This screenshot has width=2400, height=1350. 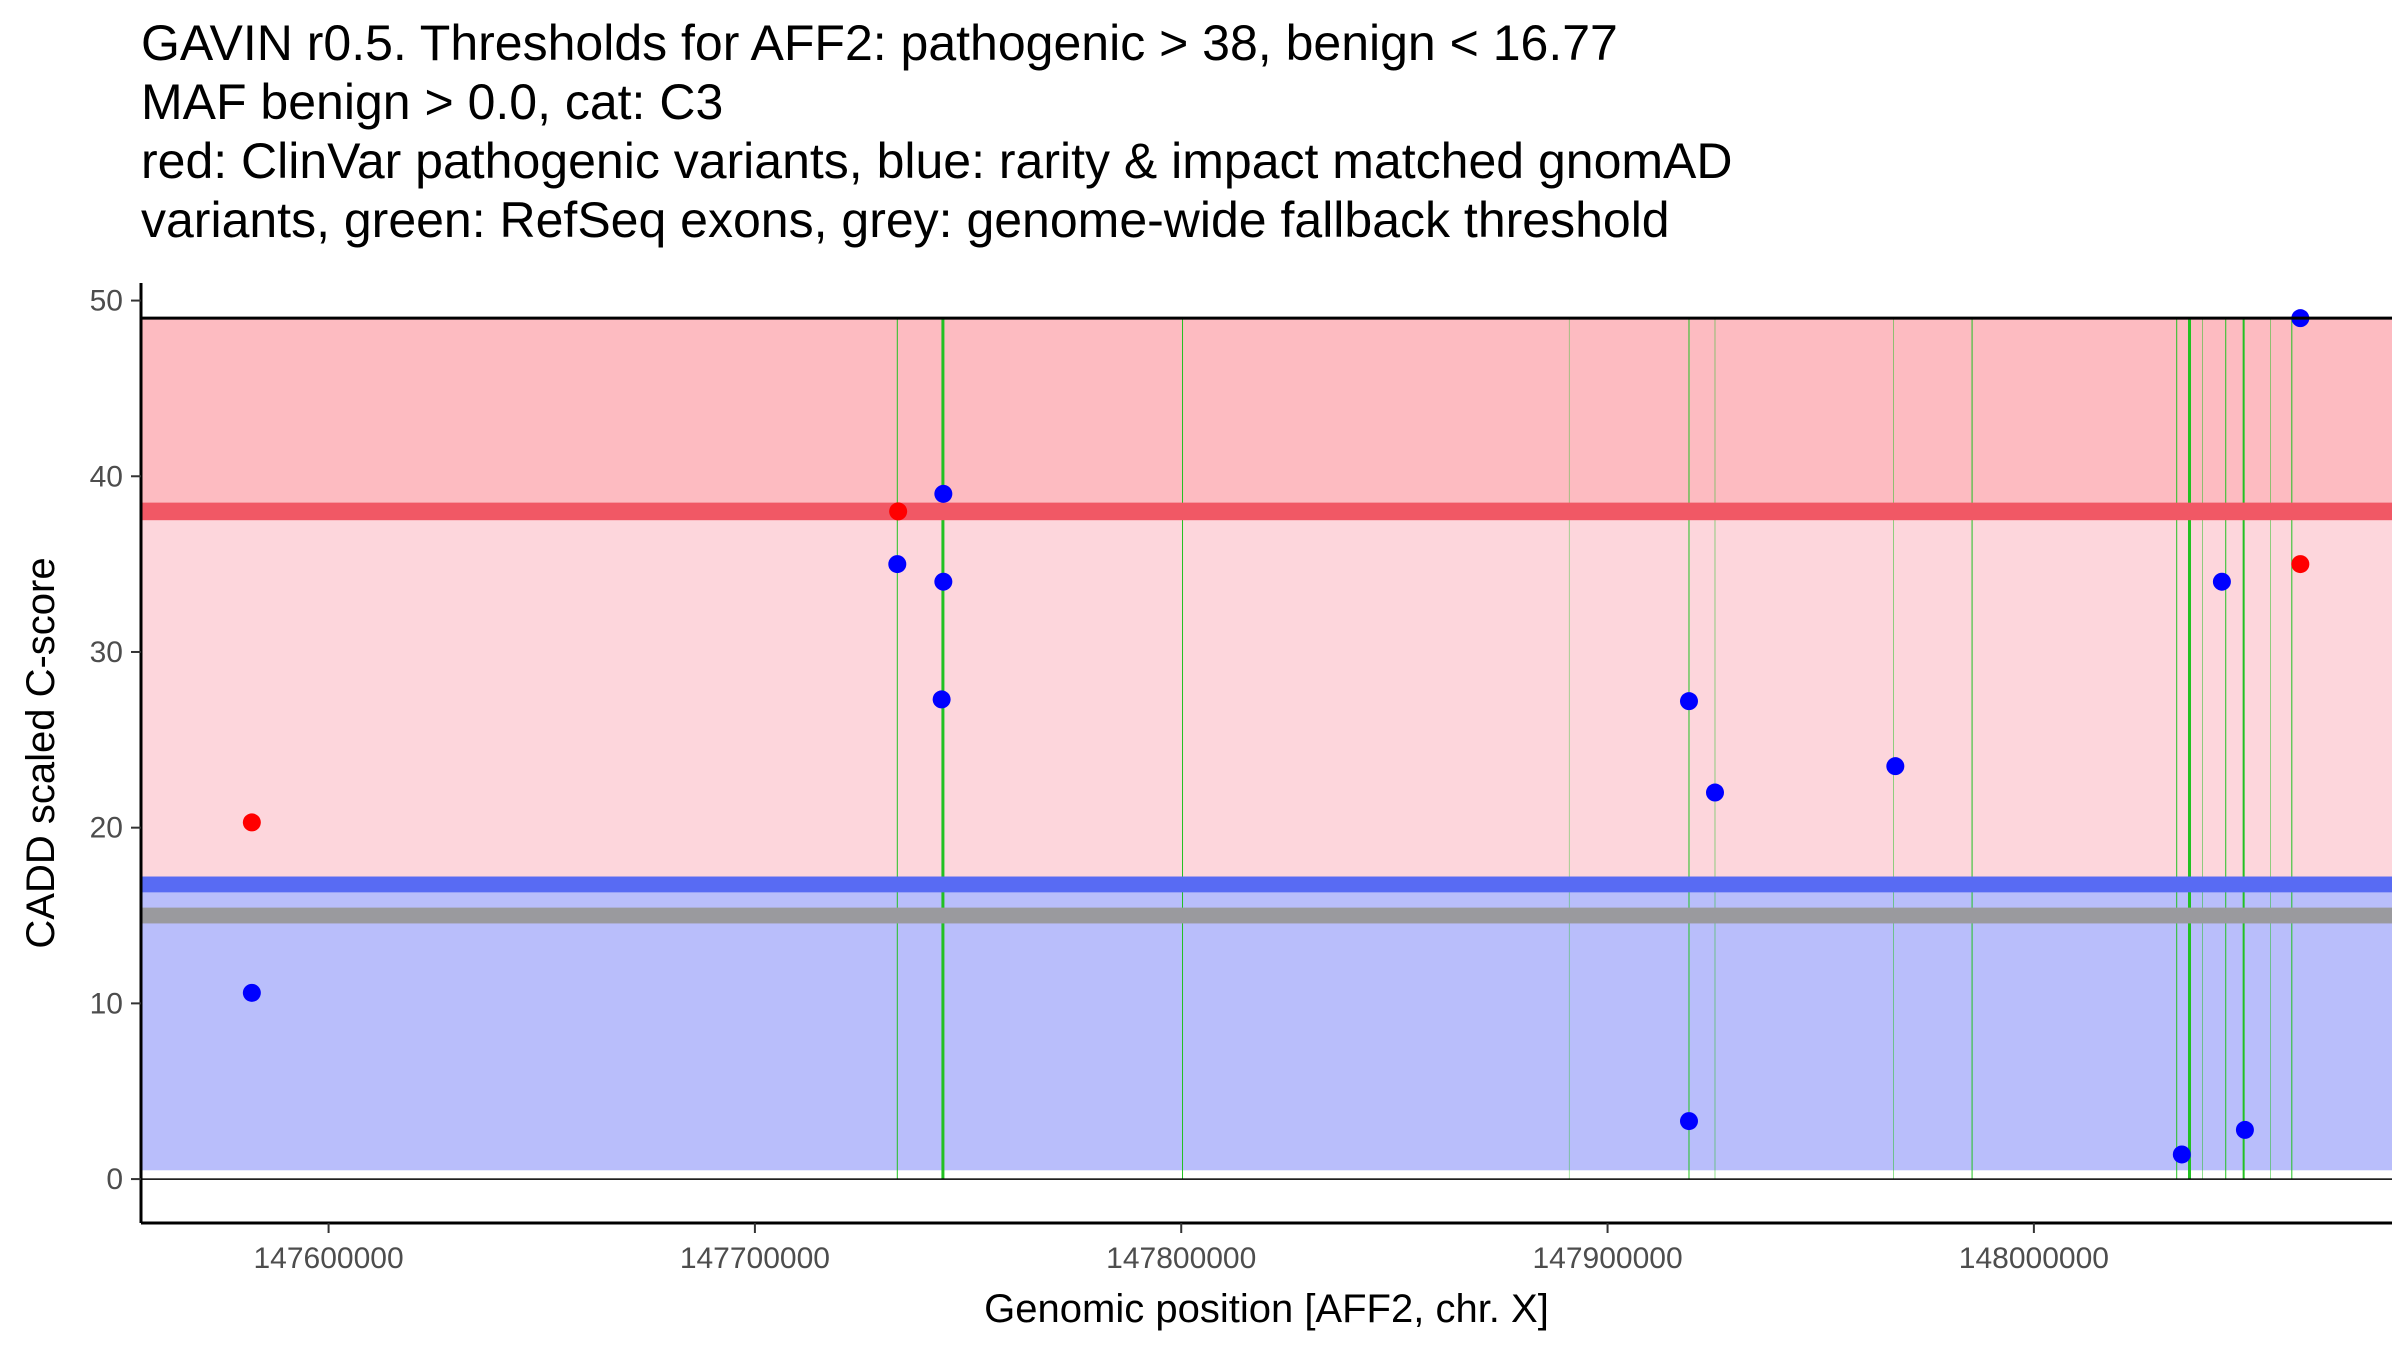 What do you see at coordinates (106, 301) in the screenshot?
I see `y-tick-label: 50` at bounding box center [106, 301].